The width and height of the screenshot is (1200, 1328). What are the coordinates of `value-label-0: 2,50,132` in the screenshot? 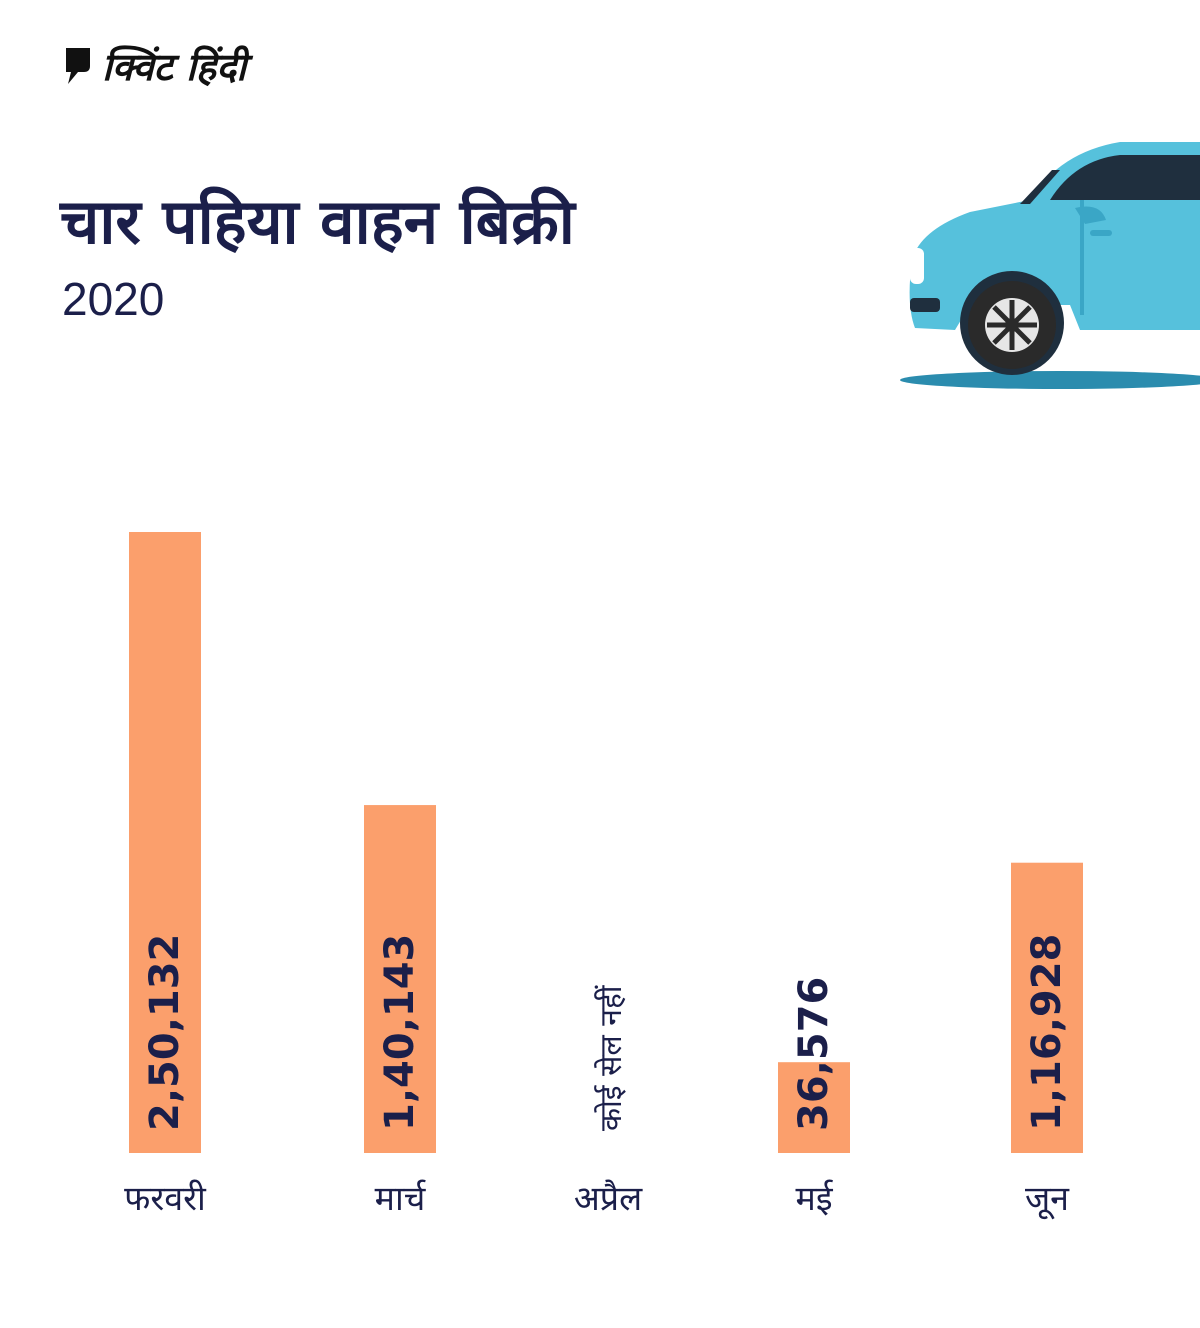 It's located at (165, 1032).